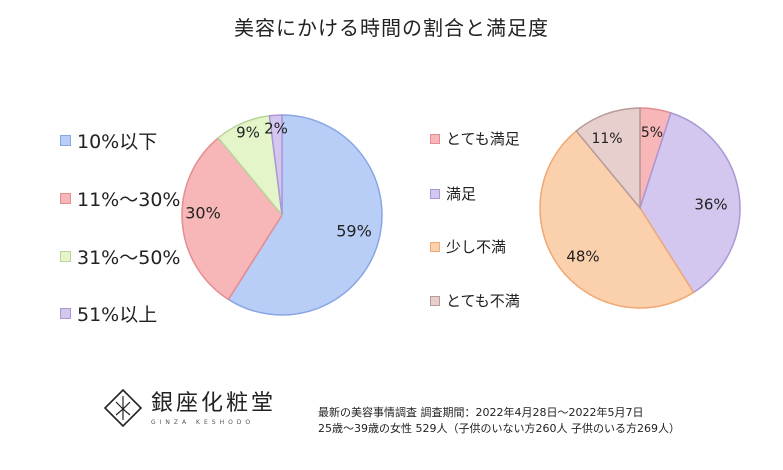 The image size is (783, 470). I want to click on footnote-line-1: 最新の美容事情調査 調査期間：2022年4月28日〜2022年5月7日, so click(481, 412).